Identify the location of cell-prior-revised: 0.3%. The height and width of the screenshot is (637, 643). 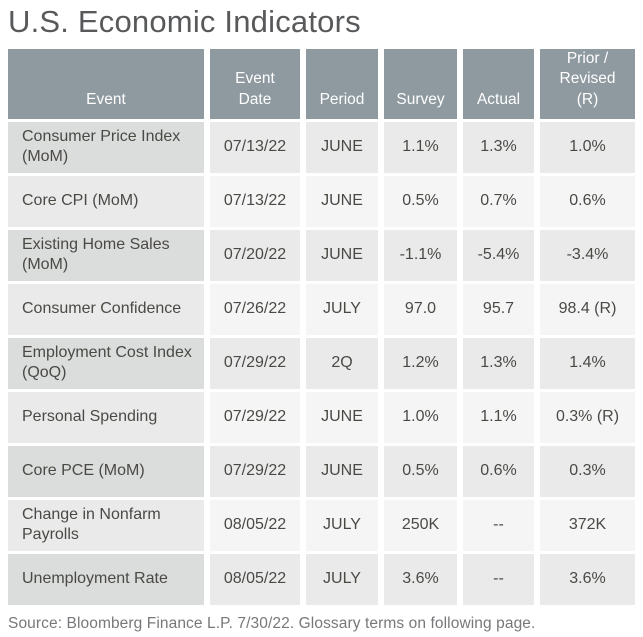
(587, 471).